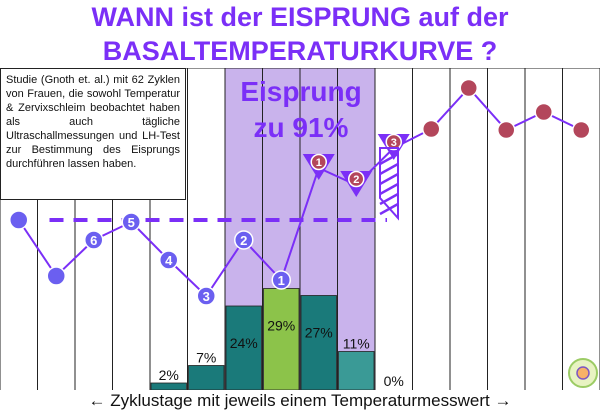  I want to click on bar-value-label: 11%, so click(356, 344).